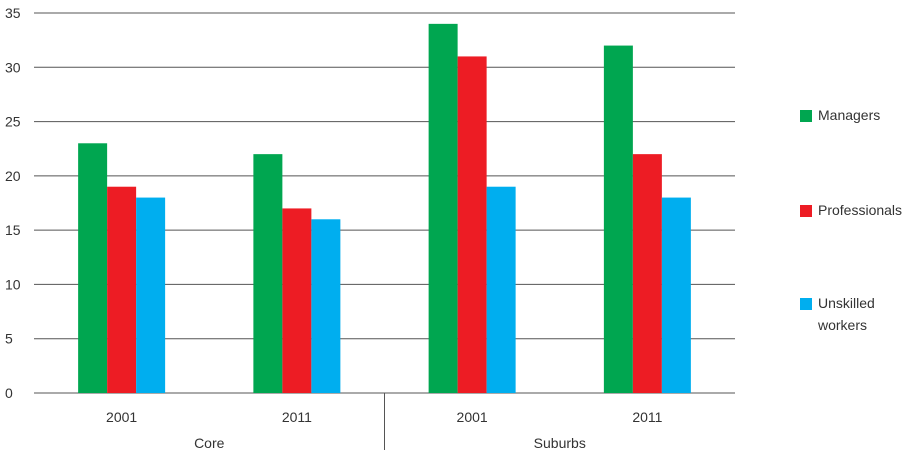  I want to click on legend-item-unskilled-workers: Unskilled workers, so click(840, 315).